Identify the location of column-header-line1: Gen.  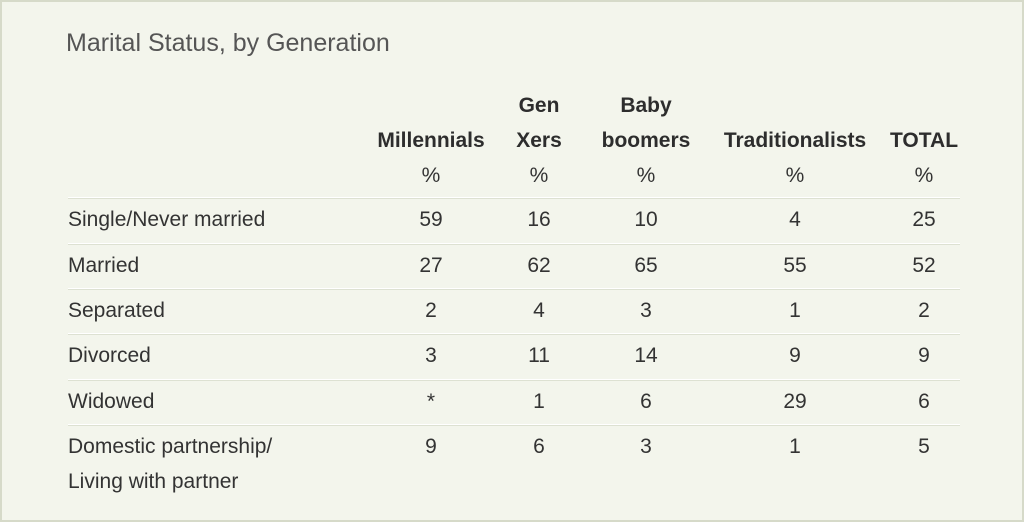
(539, 105).